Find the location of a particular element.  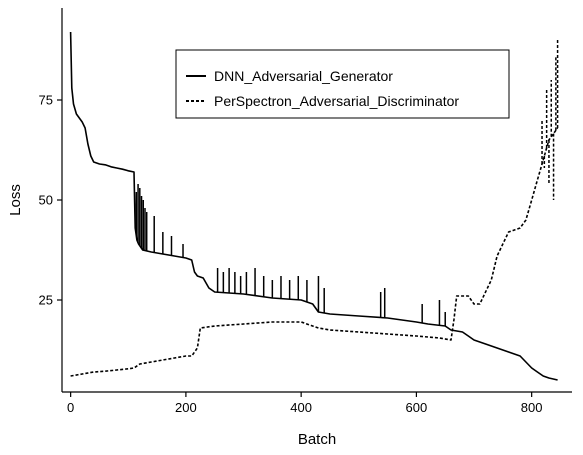

x-axis-title: Batch is located at coordinates (317, 439).